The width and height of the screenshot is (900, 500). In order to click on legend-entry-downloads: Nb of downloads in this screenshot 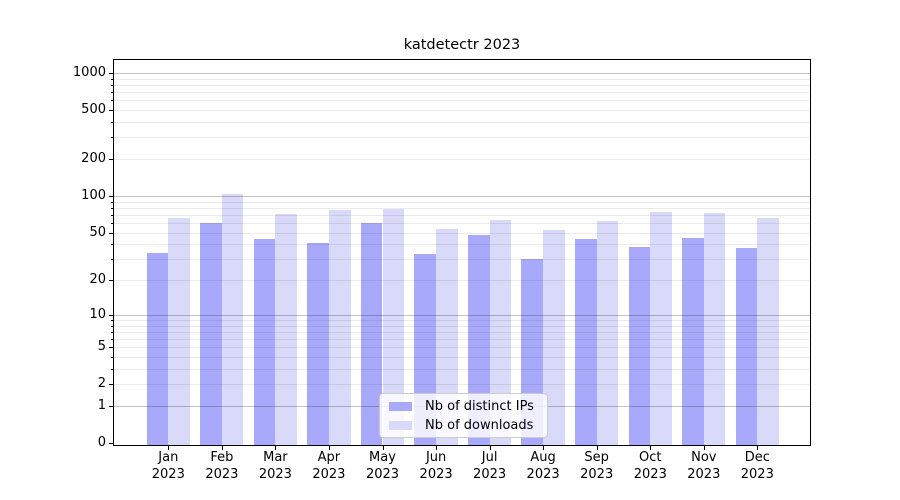, I will do `click(463, 425)`.